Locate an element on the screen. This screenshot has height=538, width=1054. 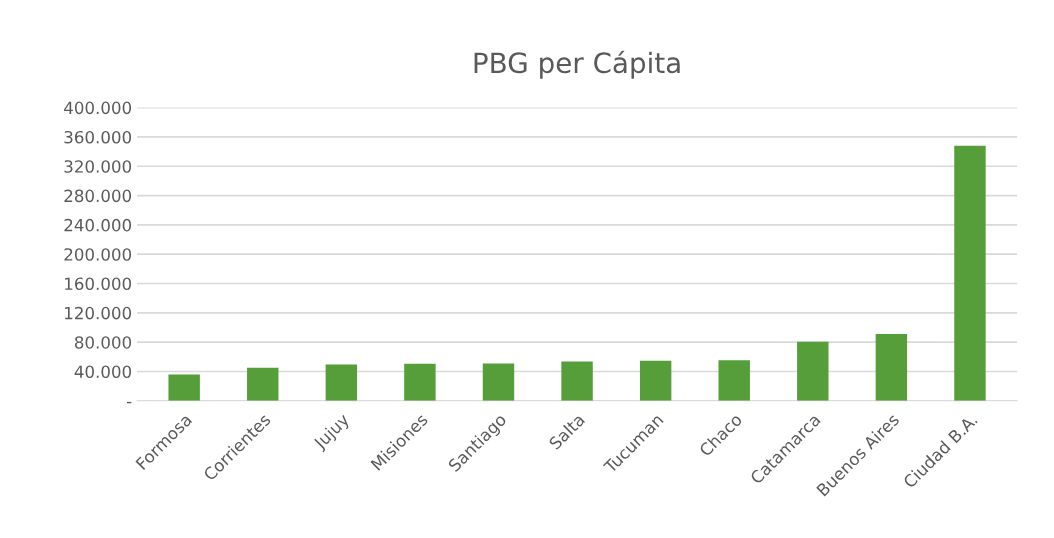
y-tick-label: - is located at coordinates (129, 402).